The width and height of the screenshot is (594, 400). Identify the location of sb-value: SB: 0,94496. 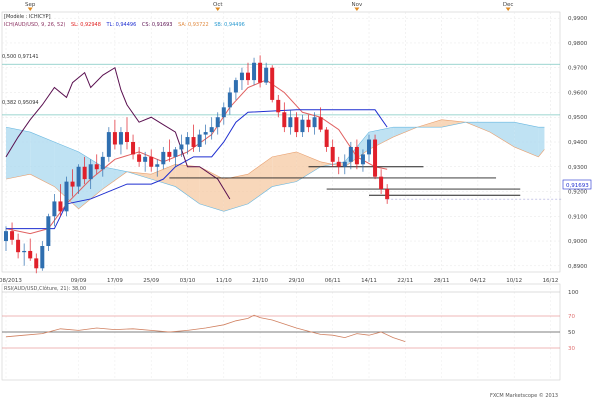
(229, 25).